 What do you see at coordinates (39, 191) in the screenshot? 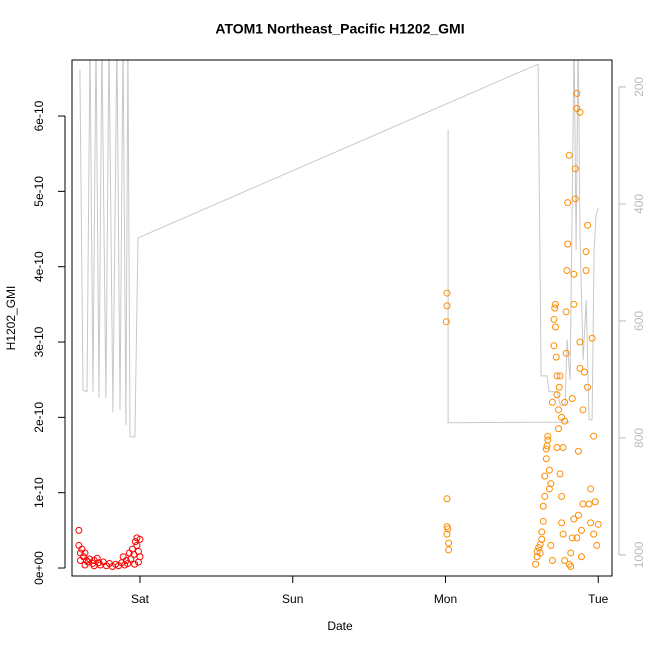
I see `y-tick-label: 5e-10` at bounding box center [39, 191].